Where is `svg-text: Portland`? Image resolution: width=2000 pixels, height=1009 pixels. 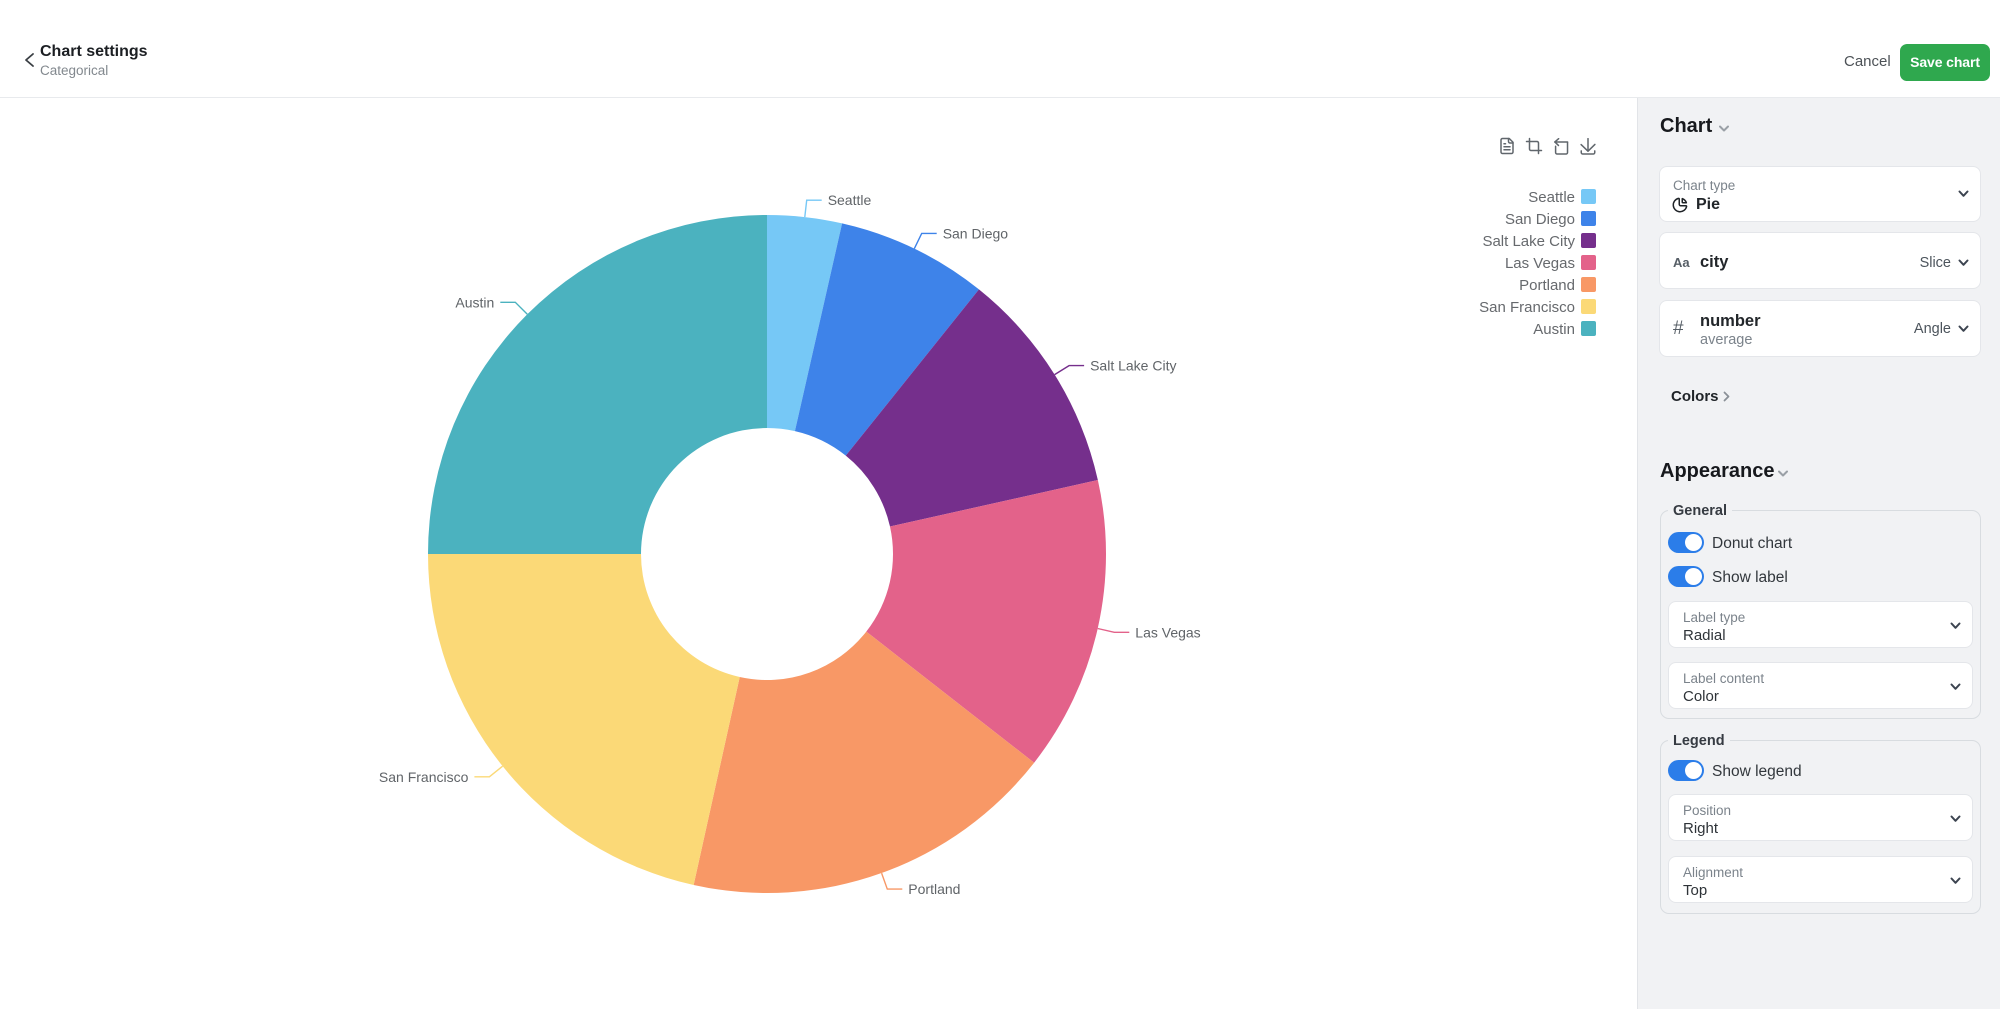
svg-text: Portland is located at coordinates (934, 889).